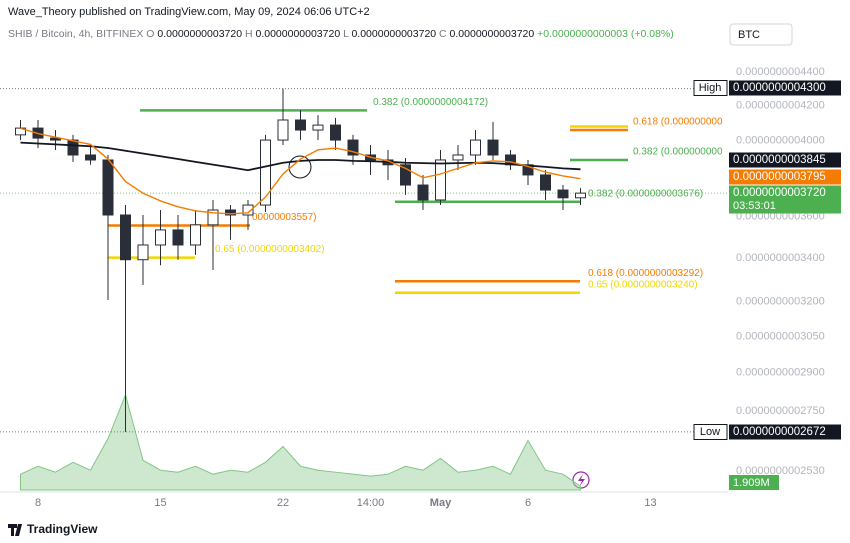 The width and height of the screenshot is (850, 543). I want to click on y-tick-label: 0.0000000003600, so click(780, 217).